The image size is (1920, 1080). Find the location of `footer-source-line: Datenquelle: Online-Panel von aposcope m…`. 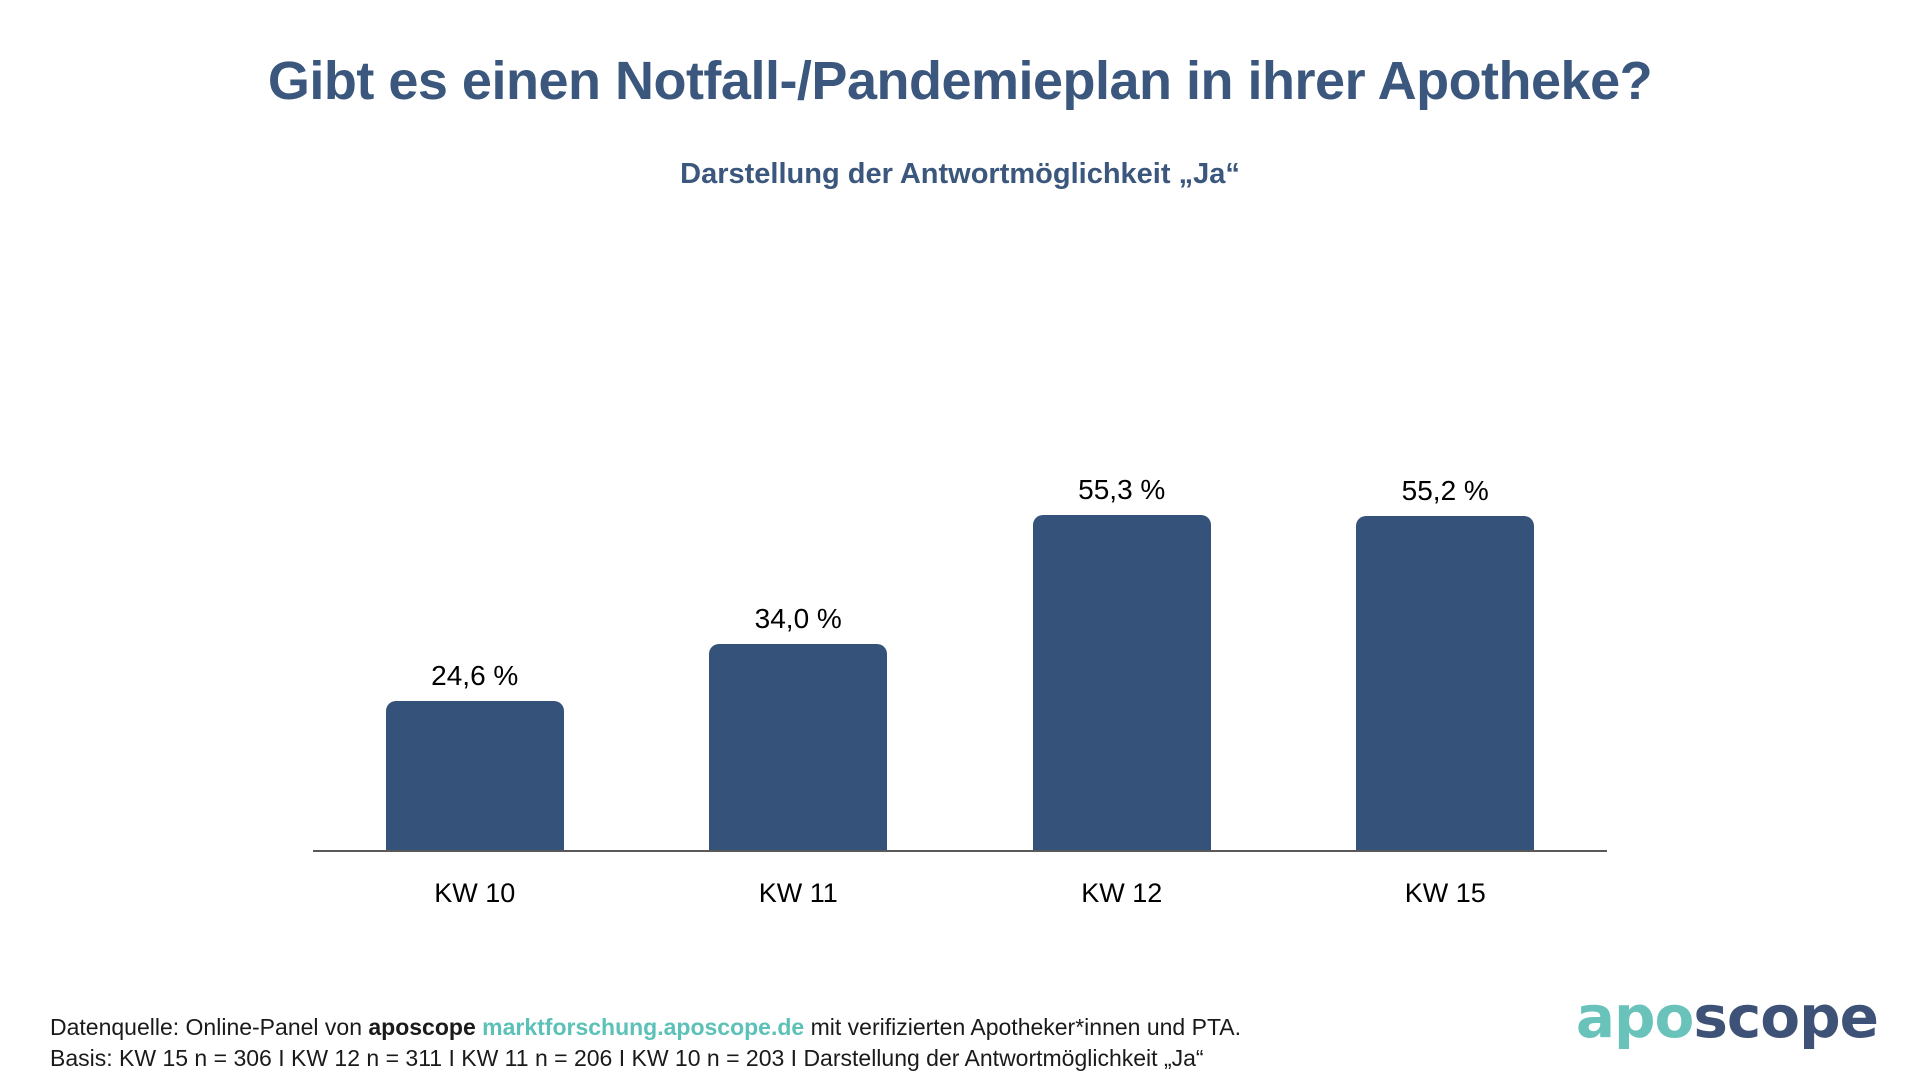

footer-source-line: Datenquelle: Online-Panel von aposcope m… is located at coordinates (645, 1027).